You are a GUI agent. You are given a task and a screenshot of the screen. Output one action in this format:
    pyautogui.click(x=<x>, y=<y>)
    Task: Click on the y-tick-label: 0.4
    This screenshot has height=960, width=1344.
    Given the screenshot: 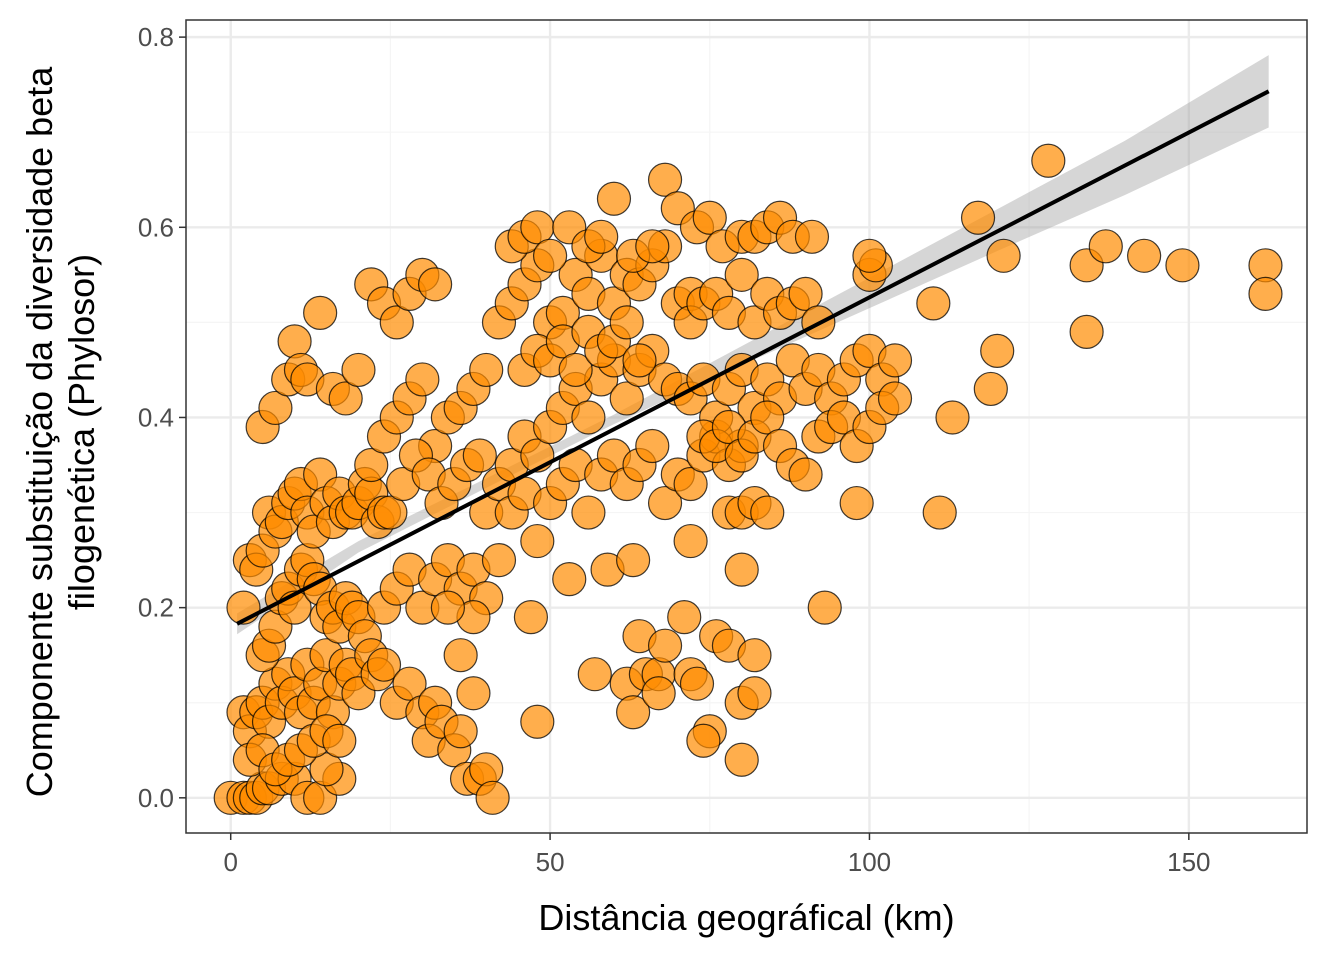 What is the action you would take?
    pyautogui.click(x=156, y=417)
    